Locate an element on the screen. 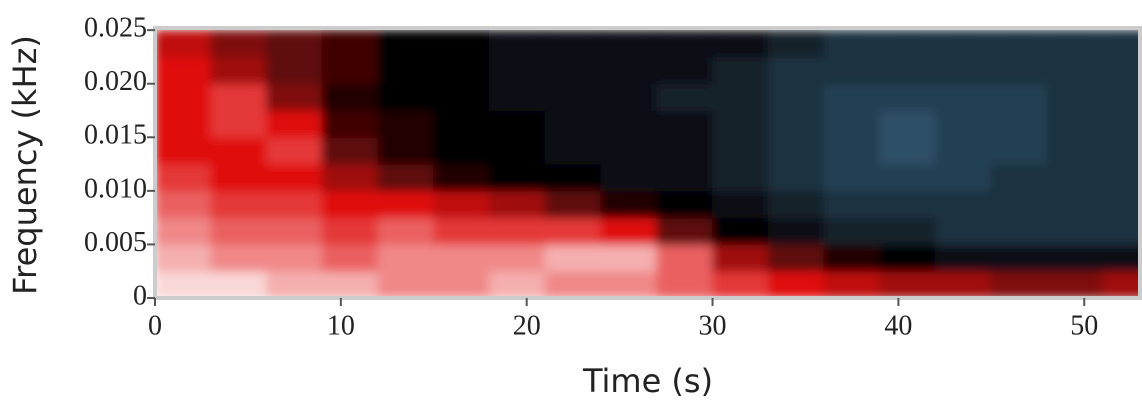  y-tick-label: 0.025 is located at coordinates (115, 28).